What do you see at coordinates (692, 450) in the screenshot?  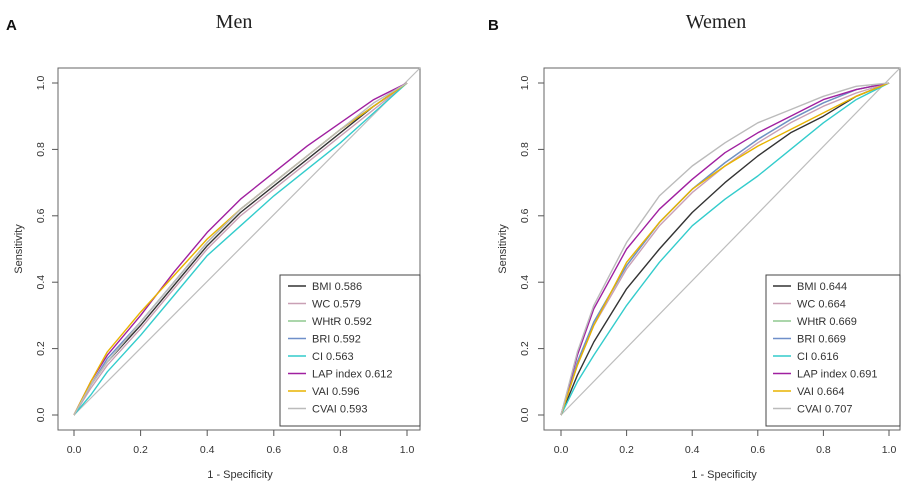 I see `x-tick-label-b: 0.4` at bounding box center [692, 450].